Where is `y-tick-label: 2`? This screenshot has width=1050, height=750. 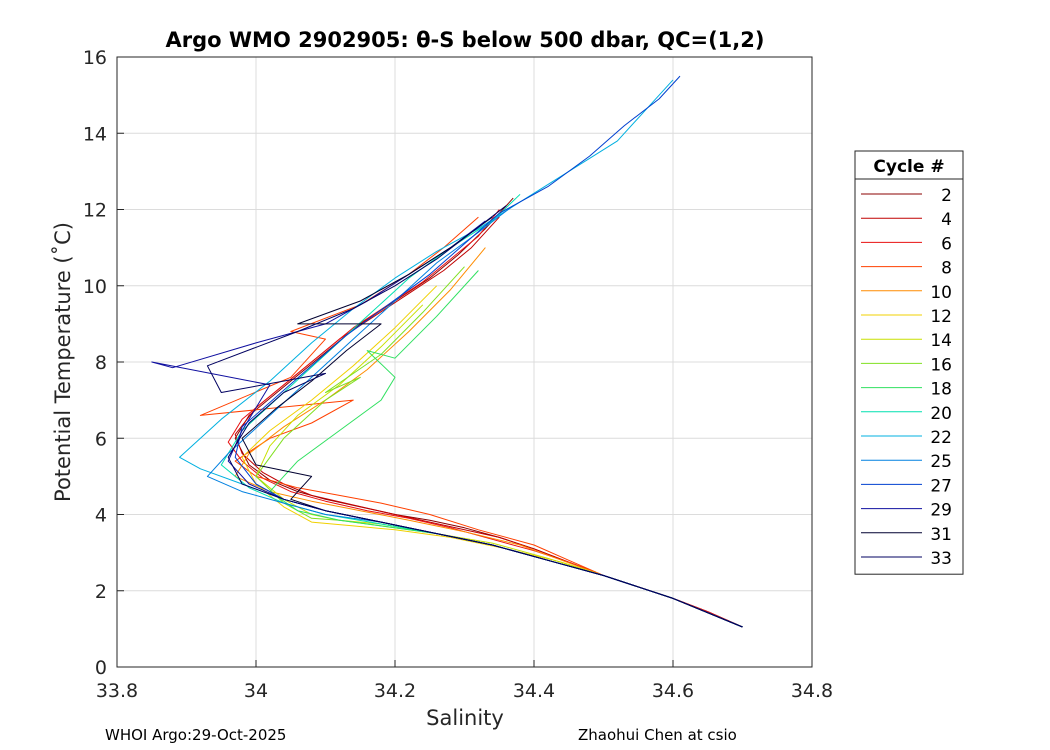
y-tick-label: 2 is located at coordinates (101, 592).